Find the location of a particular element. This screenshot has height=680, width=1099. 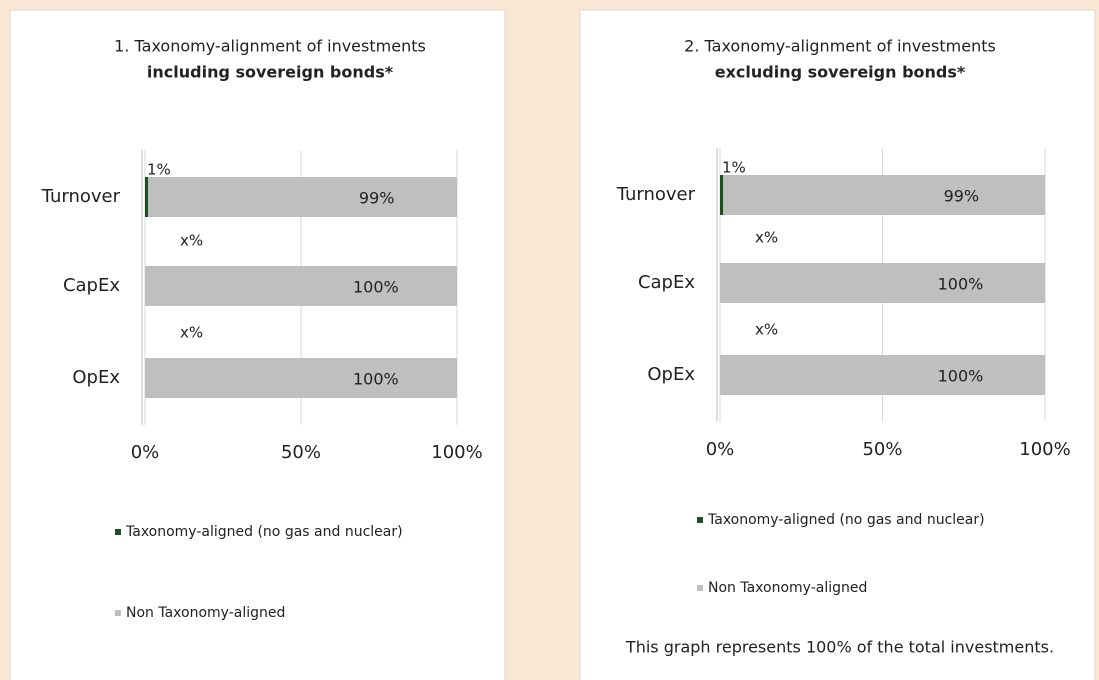

chart-subtitle: excluding sovereign bonds* is located at coordinates (840, 72).